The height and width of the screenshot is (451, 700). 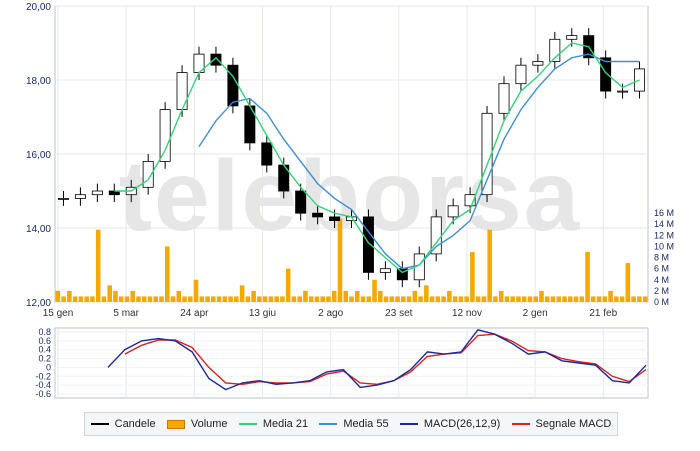 I want to click on x-tick-label: 23 set, so click(x=398, y=313).